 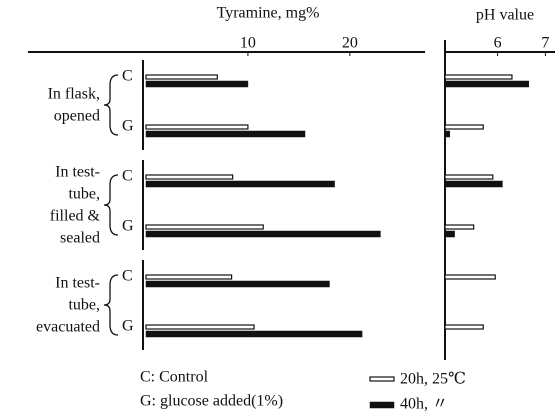 I want to click on x-tick-label: 6, so click(x=498, y=43).